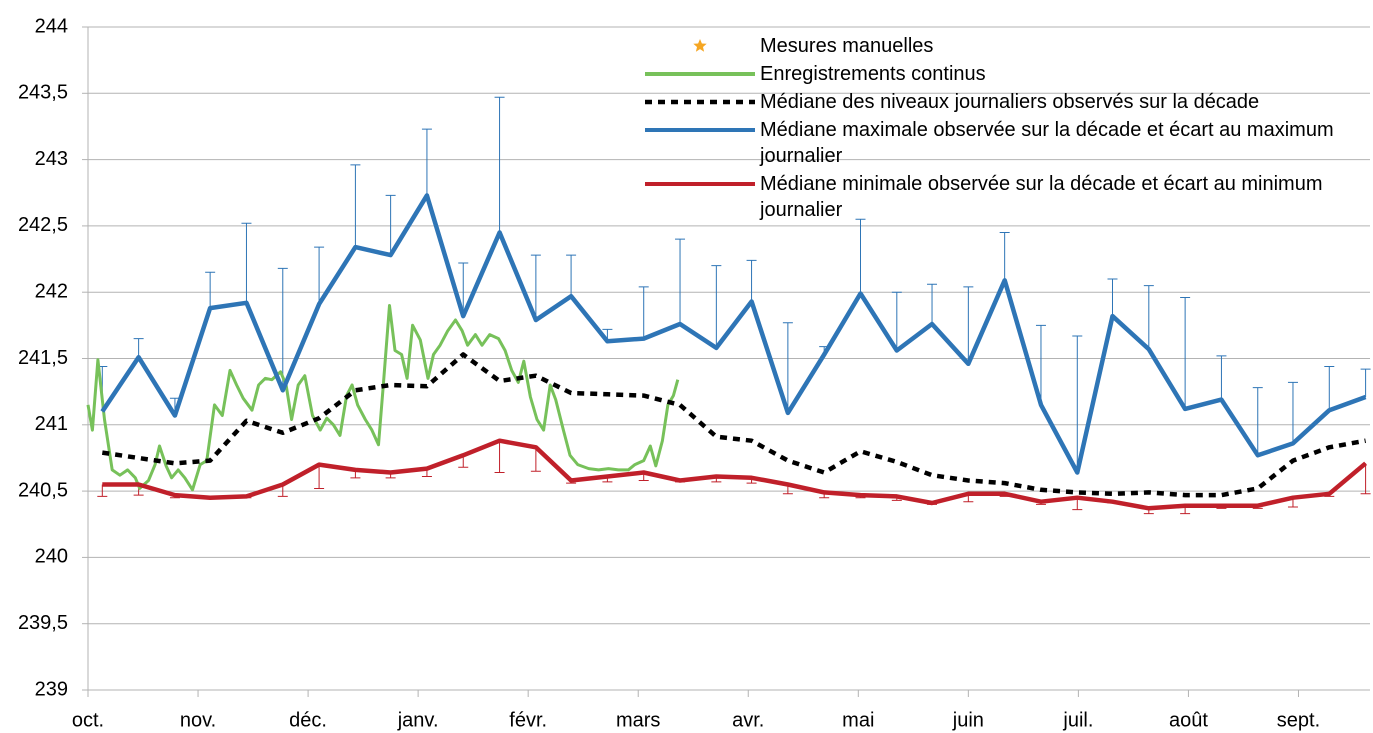  Describe the element at coordinates (51, 26) in the screenshot. I see `y-tick-label: 244` at that location.